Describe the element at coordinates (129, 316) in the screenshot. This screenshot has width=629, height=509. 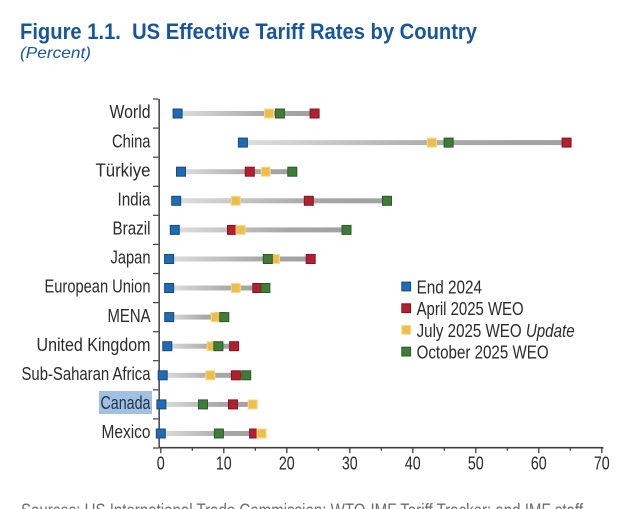
I see `svg-text: MENA` at that location.